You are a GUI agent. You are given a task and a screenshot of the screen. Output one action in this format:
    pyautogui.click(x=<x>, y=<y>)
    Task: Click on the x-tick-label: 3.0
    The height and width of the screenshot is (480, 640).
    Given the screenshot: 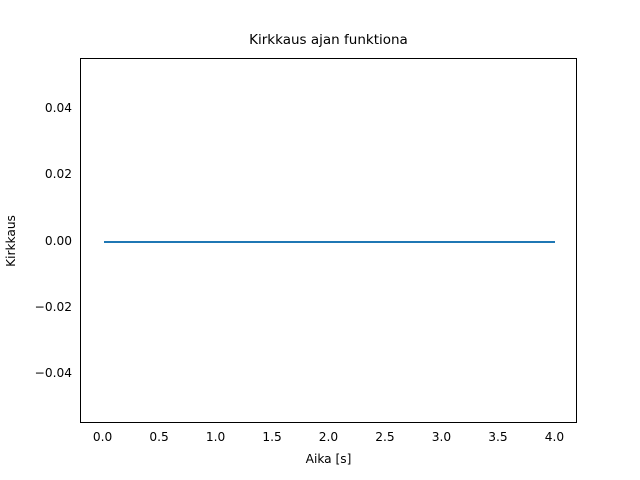 What is the action you would take?
    pyautogui.click(x=441, y=437)
    